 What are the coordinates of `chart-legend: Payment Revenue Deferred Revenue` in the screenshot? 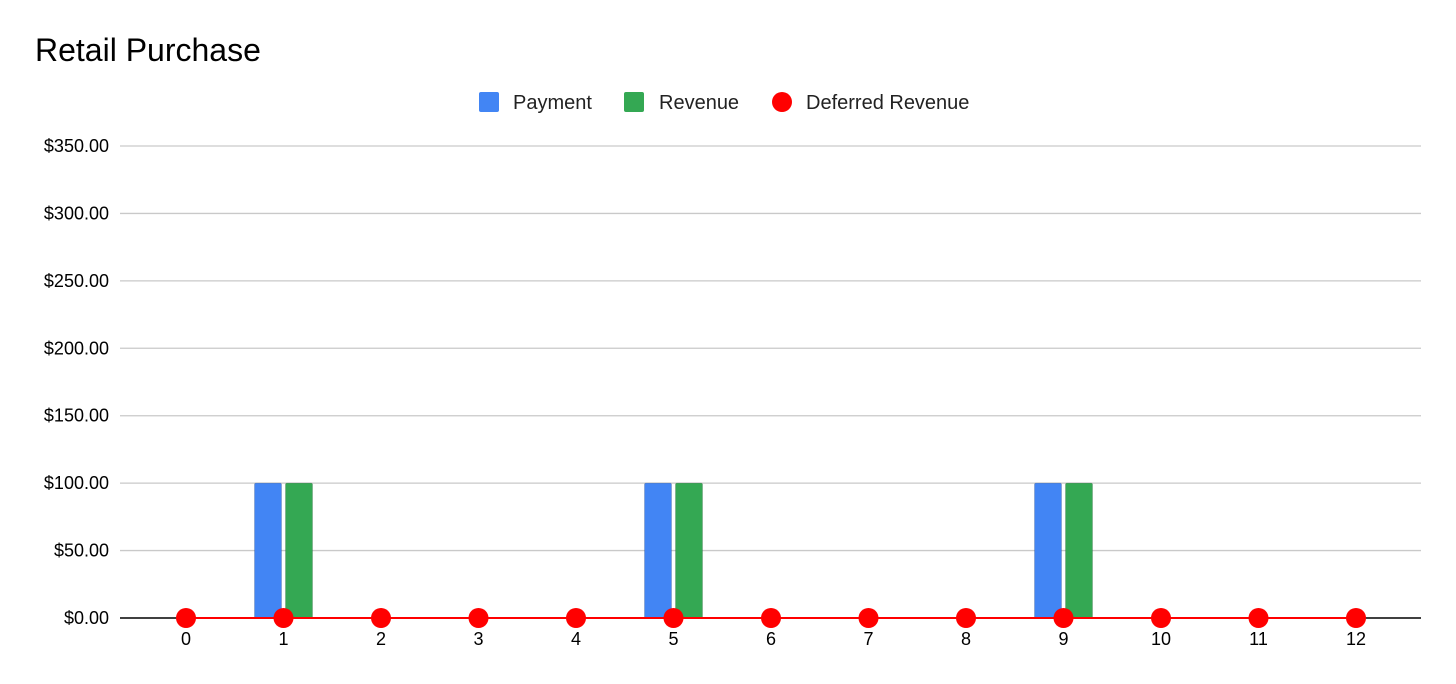 It's located at (724, 103).